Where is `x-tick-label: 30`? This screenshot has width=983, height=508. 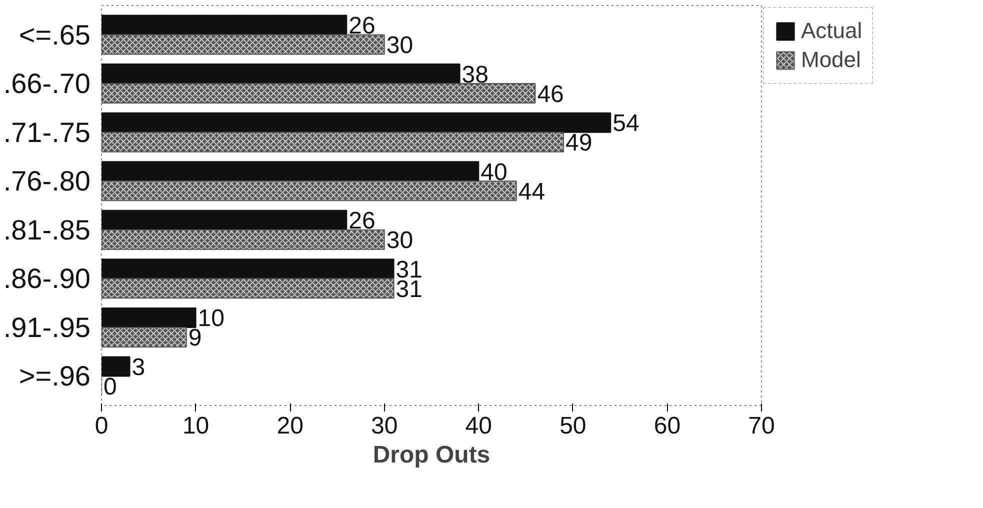
x-tick-label: 30 is located at coordinates (384, 426).